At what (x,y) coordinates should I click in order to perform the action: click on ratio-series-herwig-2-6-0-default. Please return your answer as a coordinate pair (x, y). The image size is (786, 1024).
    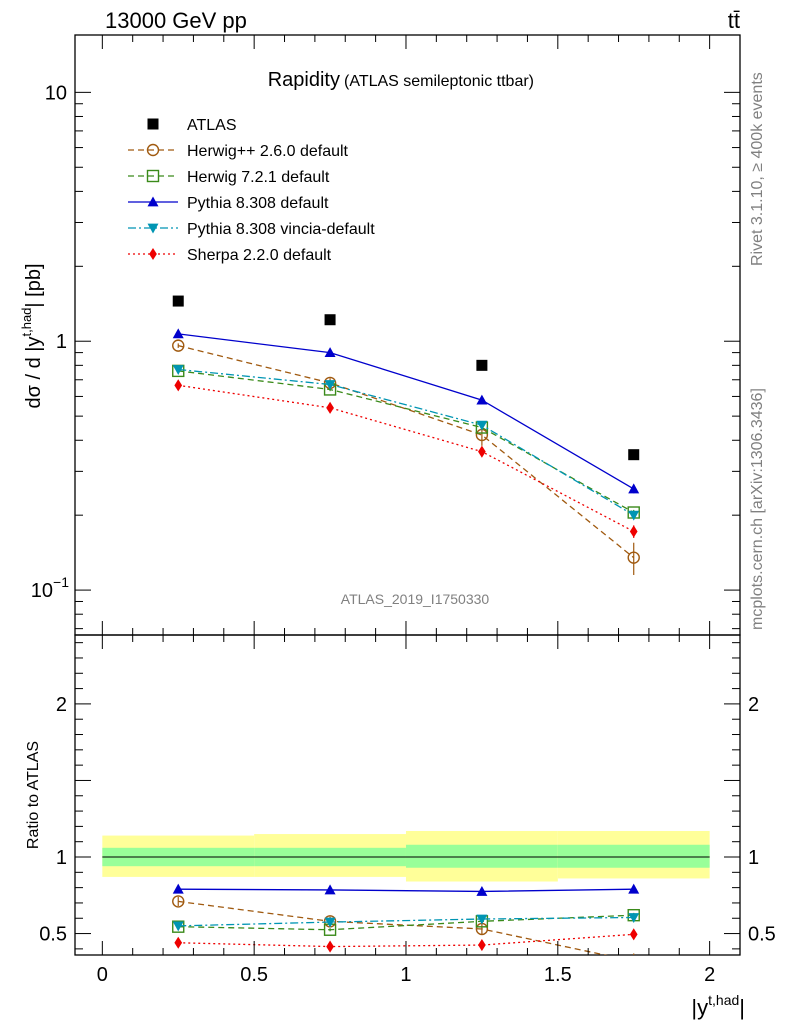
    Looking at the image, I should click on (403, 925).